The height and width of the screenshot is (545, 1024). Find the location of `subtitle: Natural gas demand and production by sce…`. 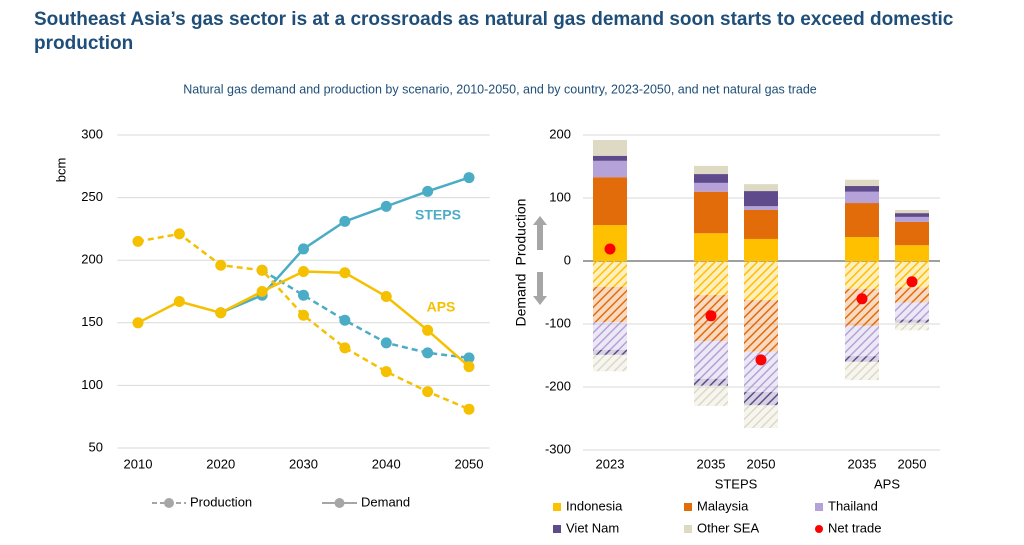

subtitle: Natural gas demand and production by sce… is located at coordinates (500, 89).